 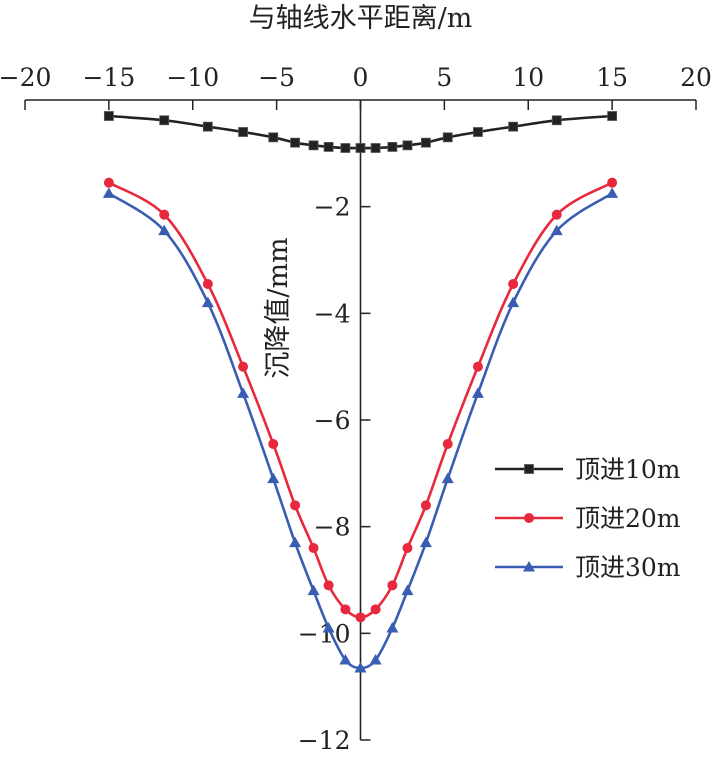 I want to click on x-axis: −20 −15 −10 −5 0 5 10 15 20, so click(x=356, y=86).